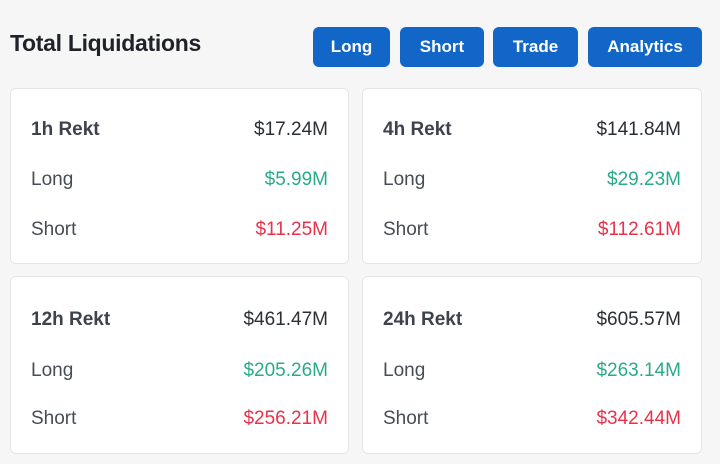  What do you see at coordinates (105, 43) in the screenshot?
I see `page-title: Total Liquidations` at bounding box center [105, 43].